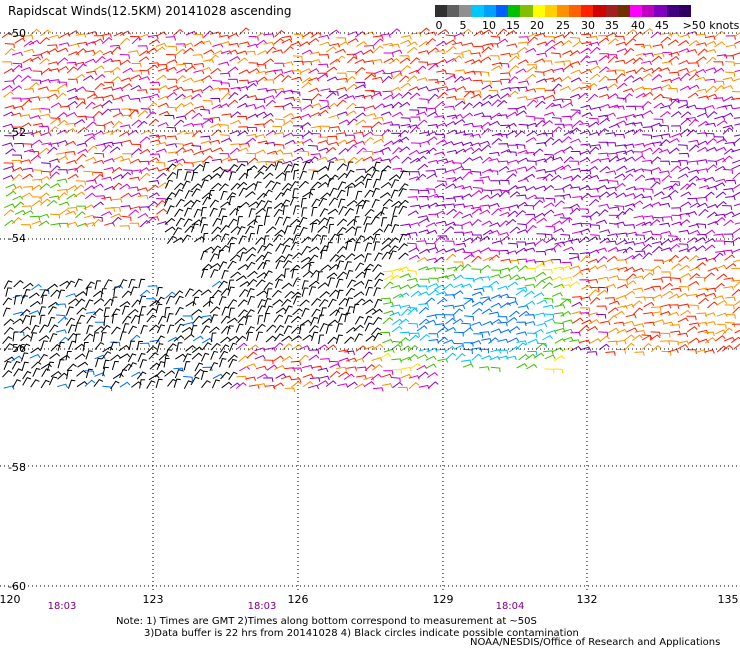  Describe the element at coordinates (10, 599) in the screenshot. I see `lon-label: 120` at that location.